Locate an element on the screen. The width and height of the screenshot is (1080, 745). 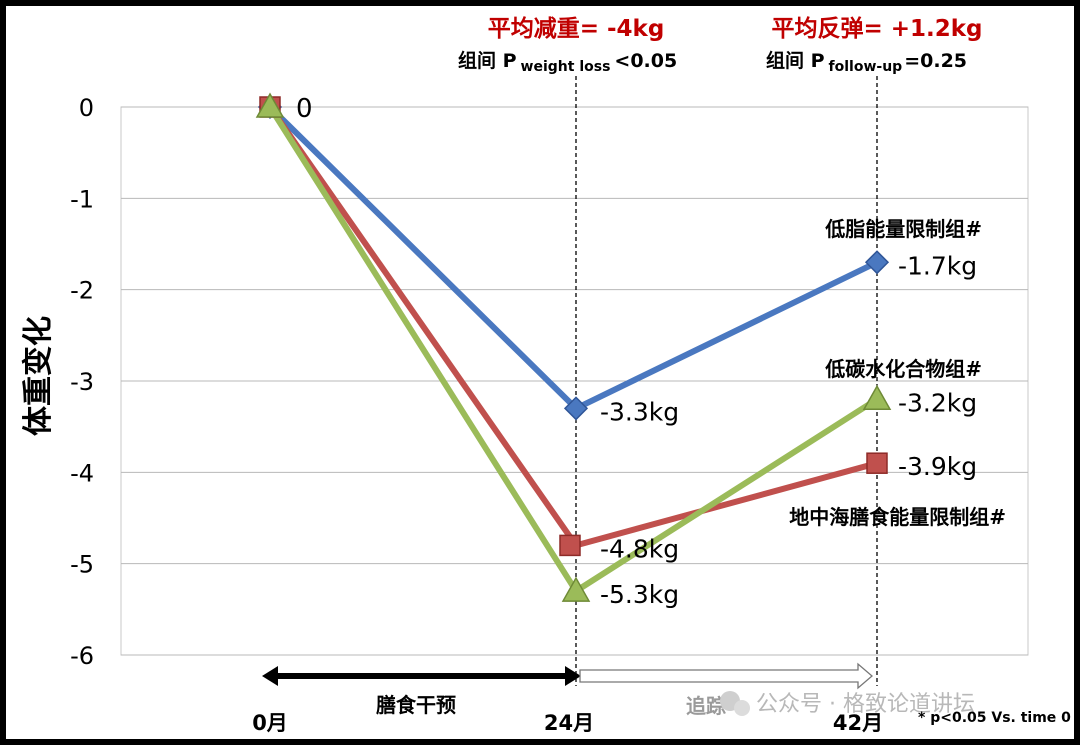
rebound-p-sub: follow-up is located at coordinates (866, 67).